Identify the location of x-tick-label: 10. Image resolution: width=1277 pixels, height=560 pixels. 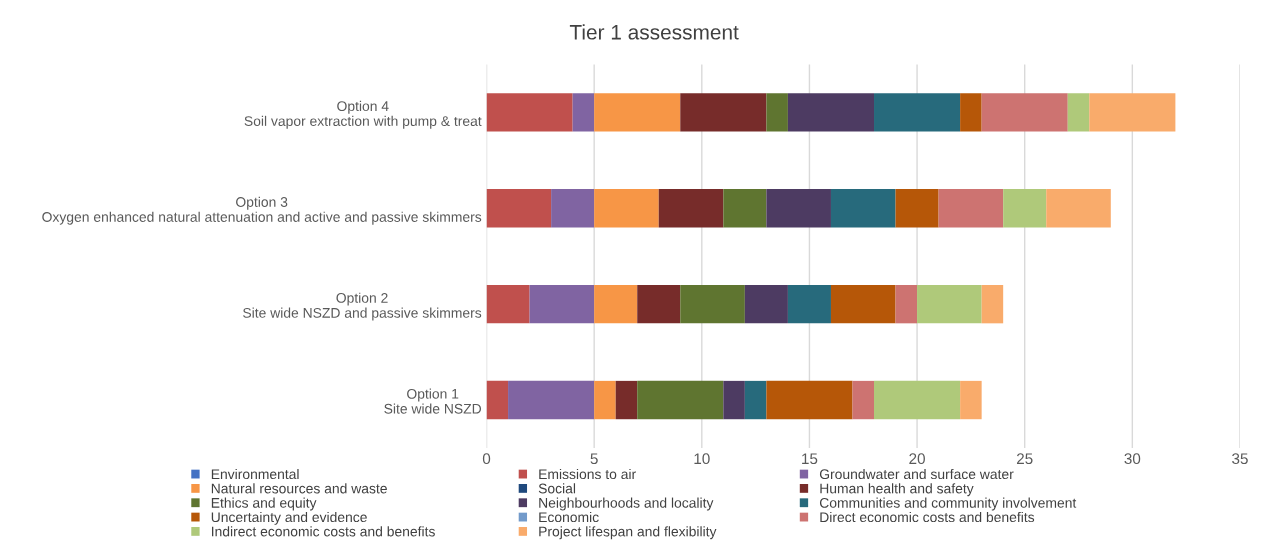
(702, 459).